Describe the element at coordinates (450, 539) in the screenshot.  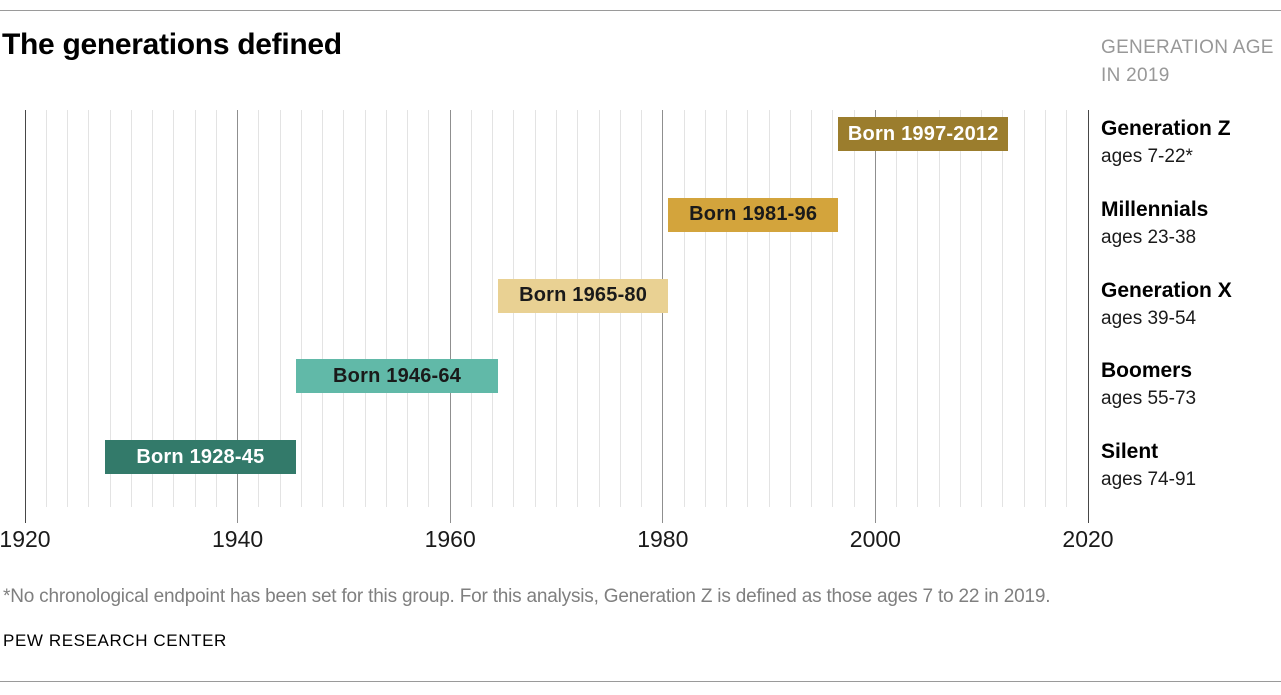
I see `x-axis-tick-label: 1960` at that location.